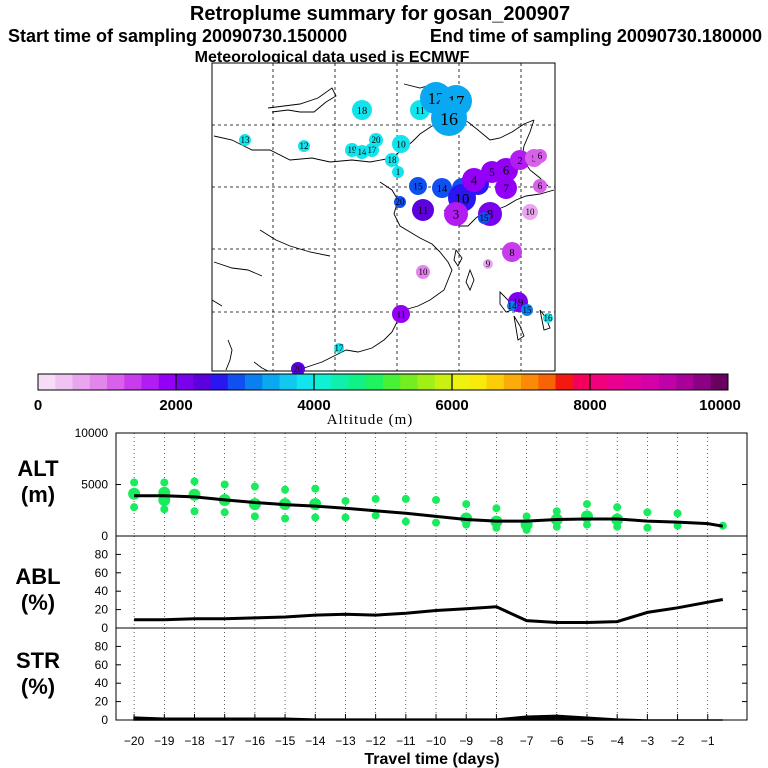  I want to click on plume-label: 13, so click(246, 140).